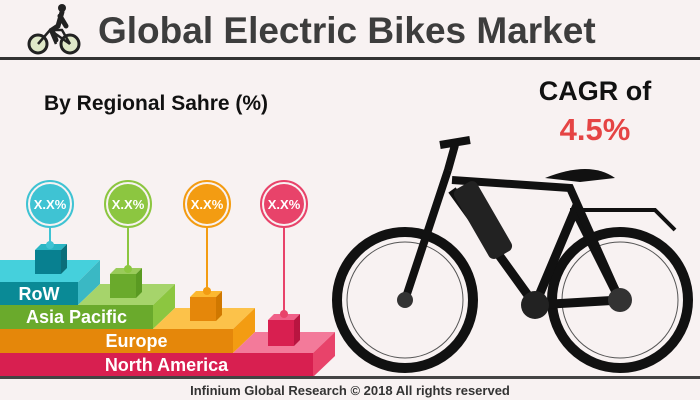 The height and width of the screenshot is (400, 700). Describe the element at coordinates (350, 58) in the screenshot. I see `header-divider` at that location.